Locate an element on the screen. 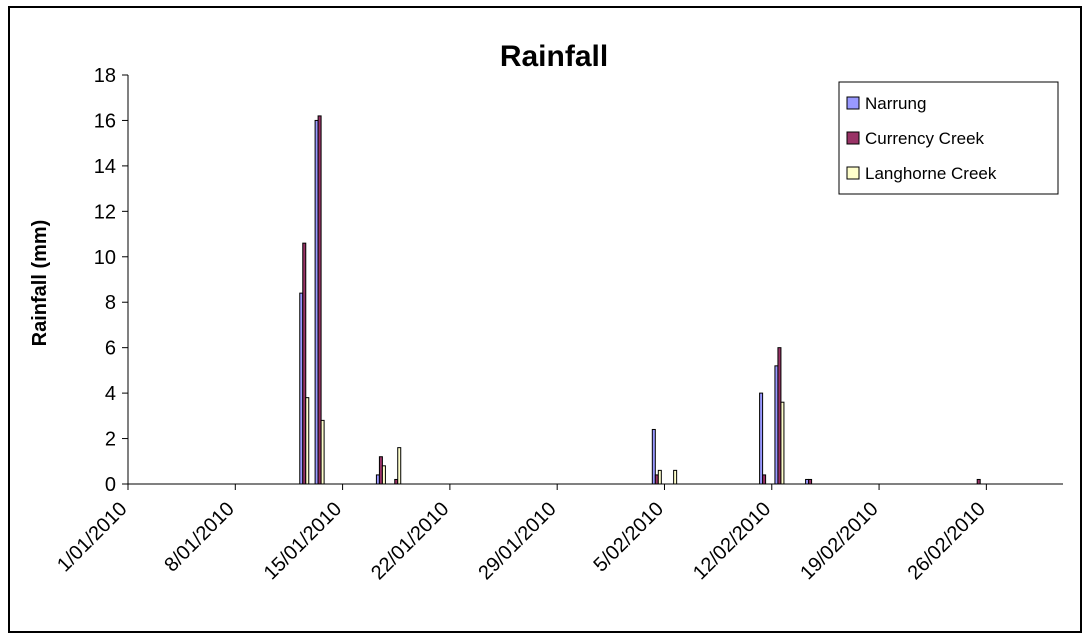  y-tick-label: 2 is located at coordinates (110, 440).